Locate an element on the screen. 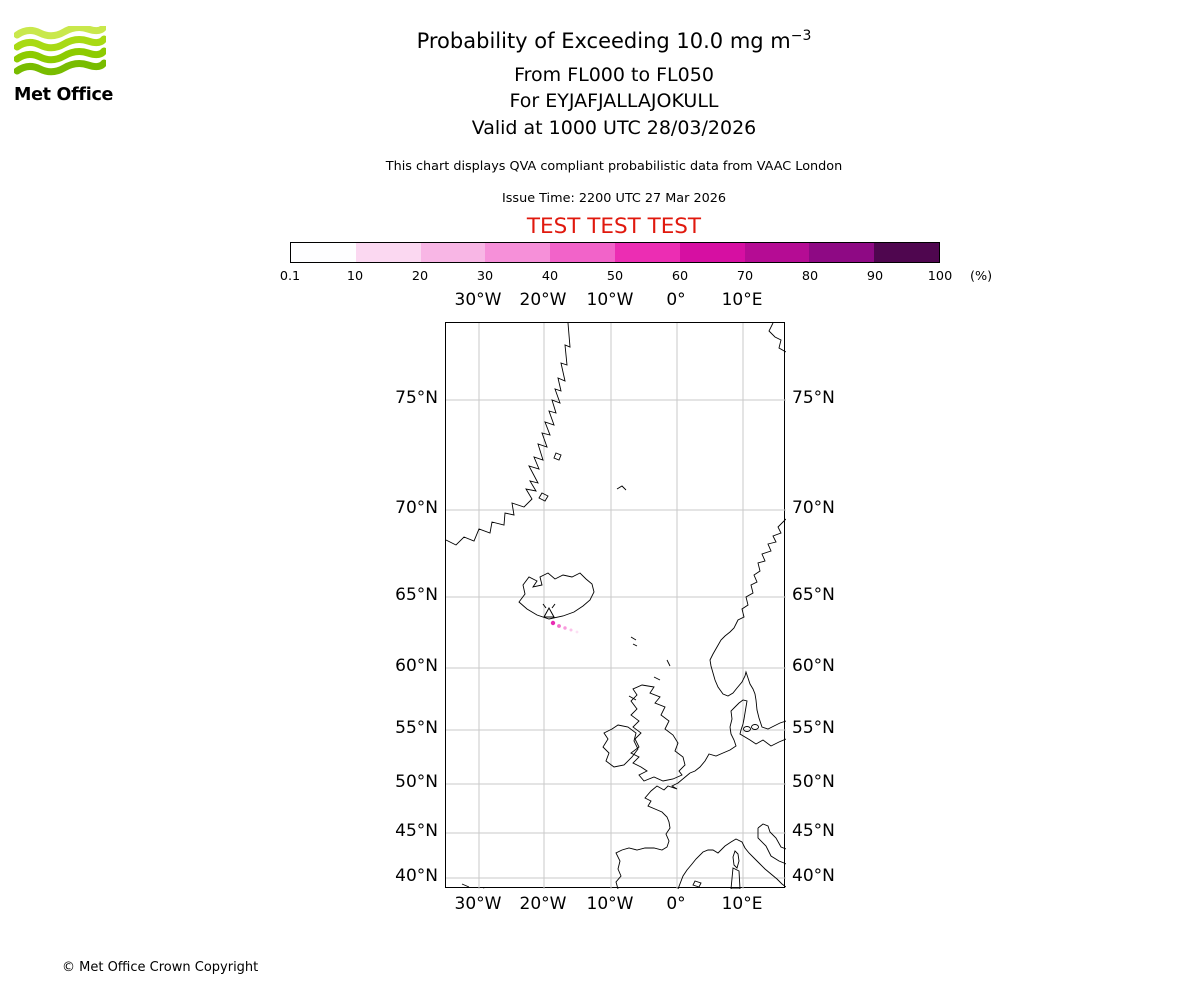 The width and height of the screenshot is (1200, 1000). coastline-north-sea is located at coordinates (713, 750).